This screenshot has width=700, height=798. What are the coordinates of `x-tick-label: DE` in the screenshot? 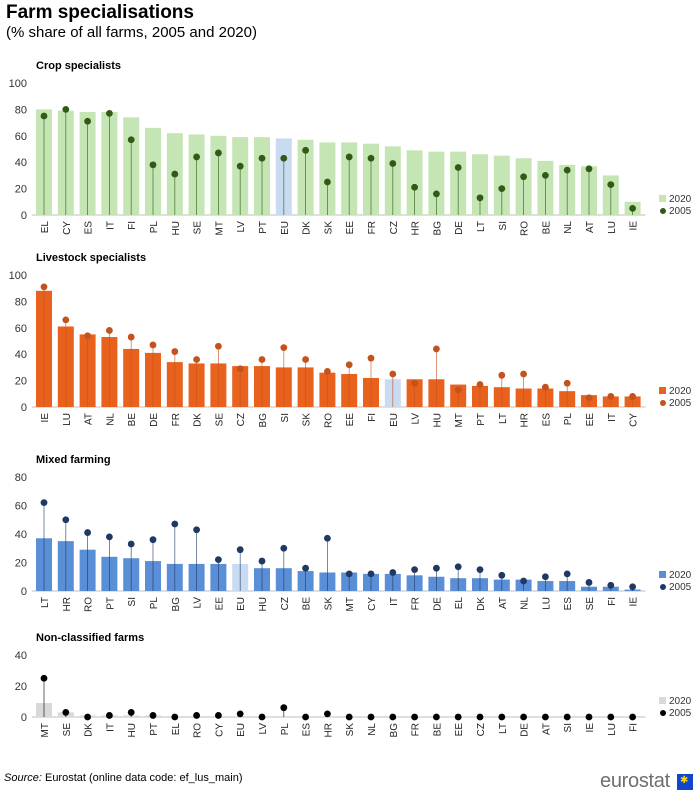 It's located at (459, 228).